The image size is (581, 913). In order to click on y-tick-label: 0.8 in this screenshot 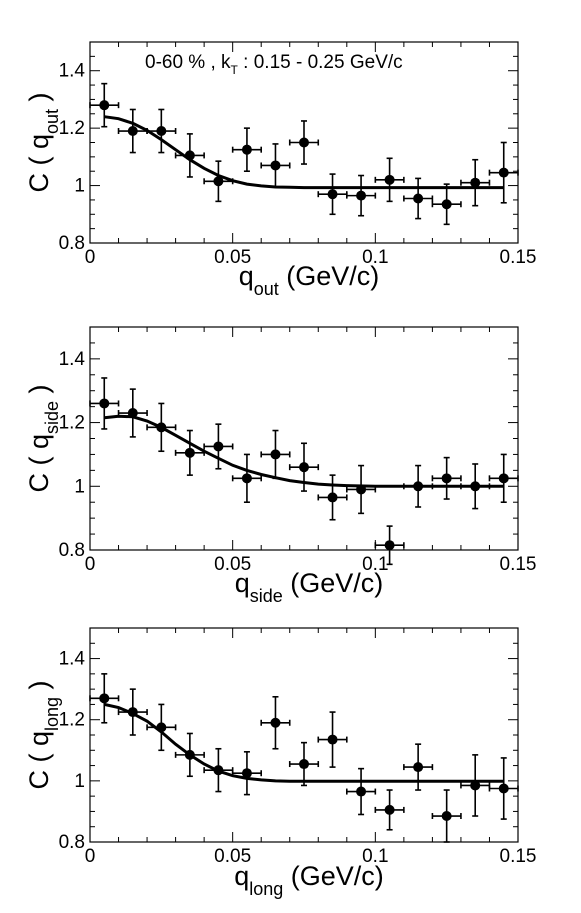, I will do `click(72, 842)`.